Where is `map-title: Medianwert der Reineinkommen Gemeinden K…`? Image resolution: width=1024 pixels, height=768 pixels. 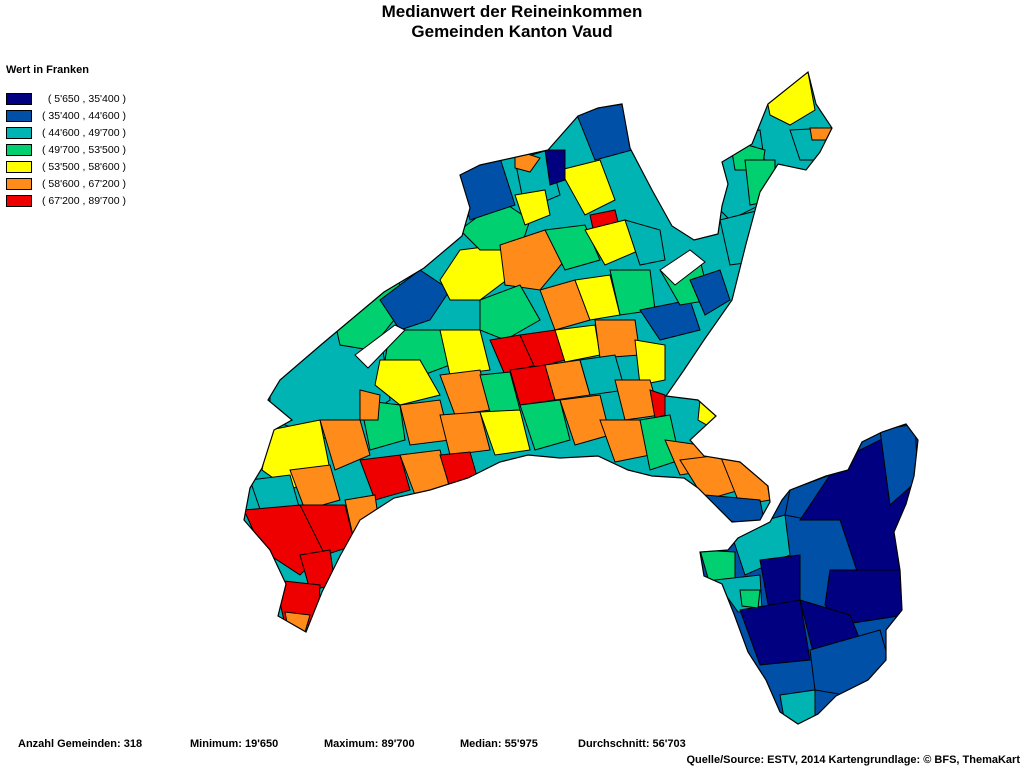
map-title: Medianwert der Reineinkommen Gemeinden K… is located at coordinates (512, 22).